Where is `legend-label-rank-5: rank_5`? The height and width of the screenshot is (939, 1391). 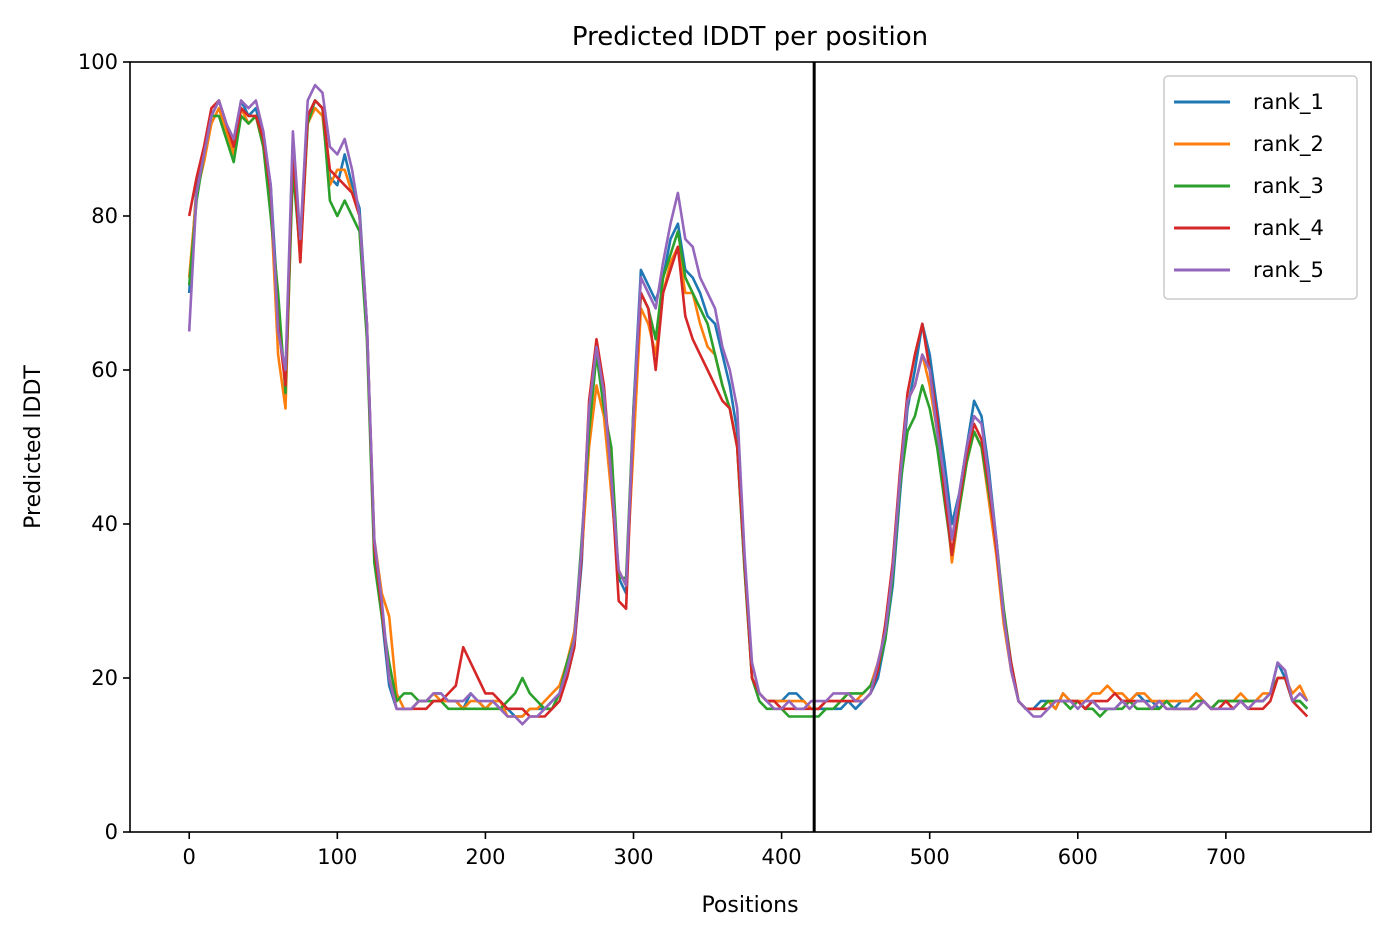
legend-label-rank-5: rank_5 is located at coordinates (1288, 270).